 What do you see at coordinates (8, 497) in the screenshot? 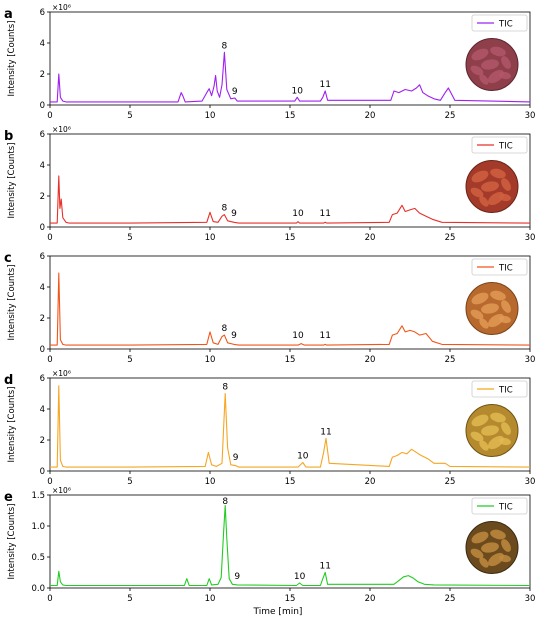
I see `panel-letter: e` at bounding box center [8, 497].